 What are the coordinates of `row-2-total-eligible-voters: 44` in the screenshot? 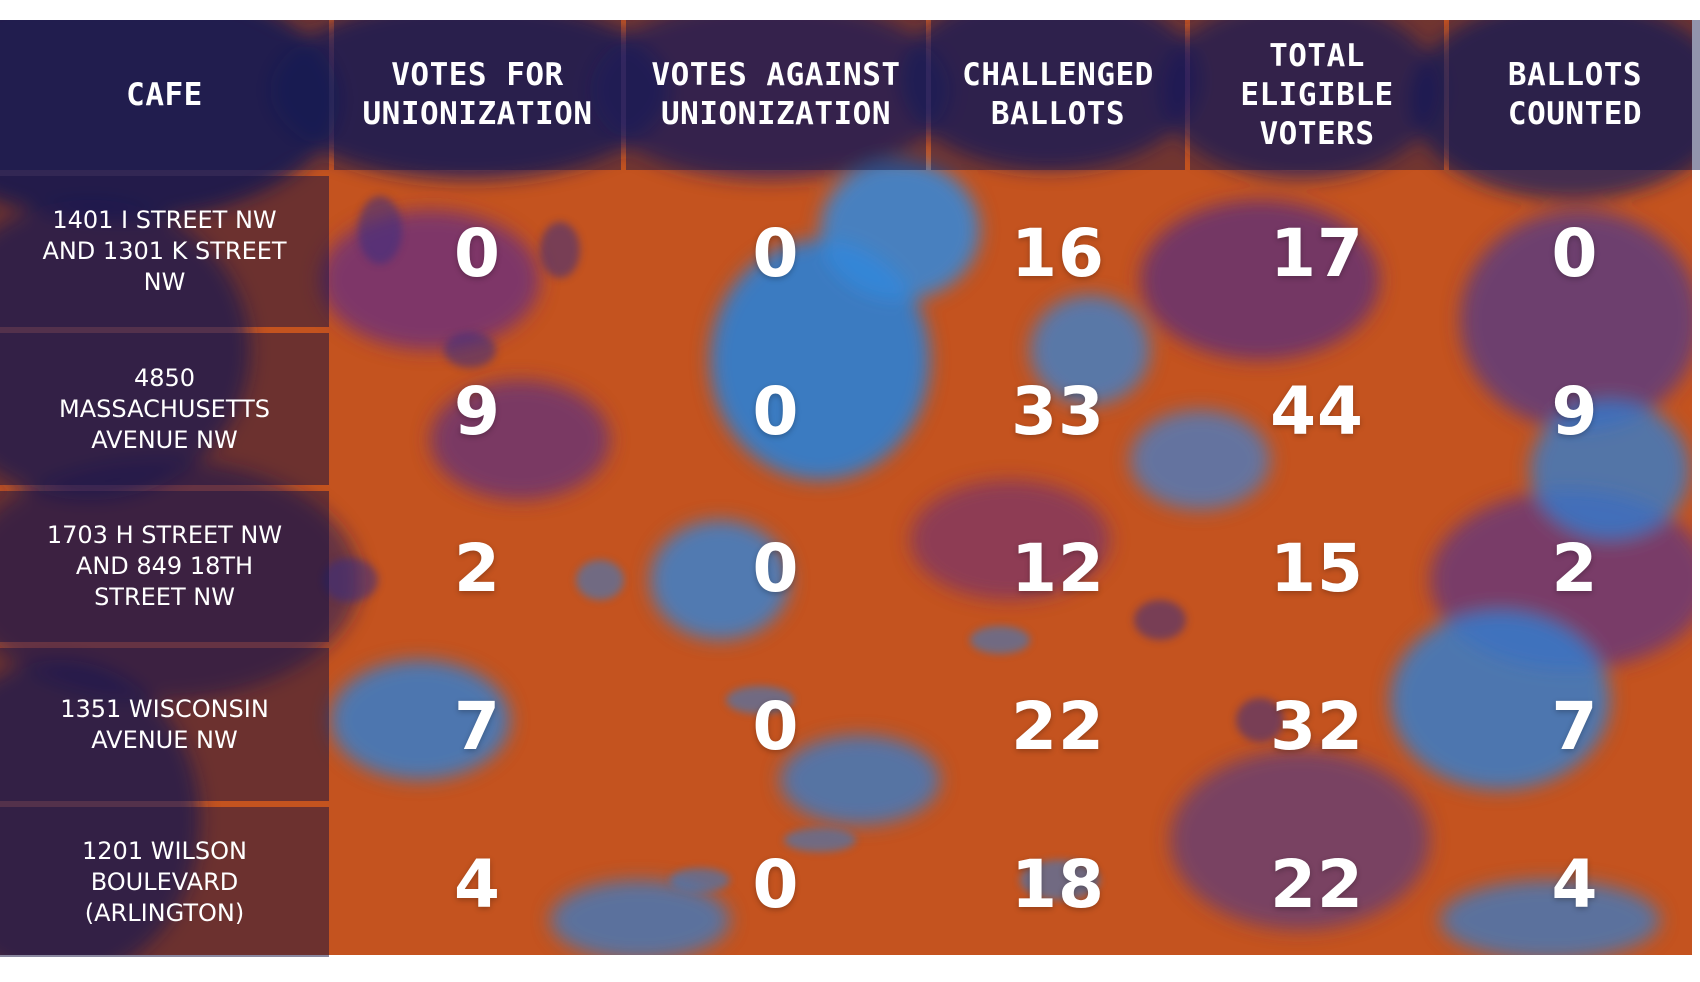 It's located at (1317, 411).